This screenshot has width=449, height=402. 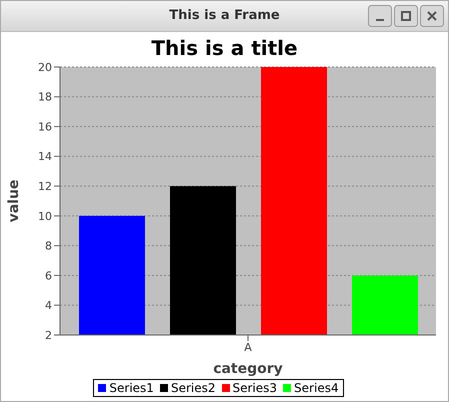 What do you see at coordinates (45, 216) in the screenshot?
I see `y-tick-label: 10` at bounding box center [45, 216].